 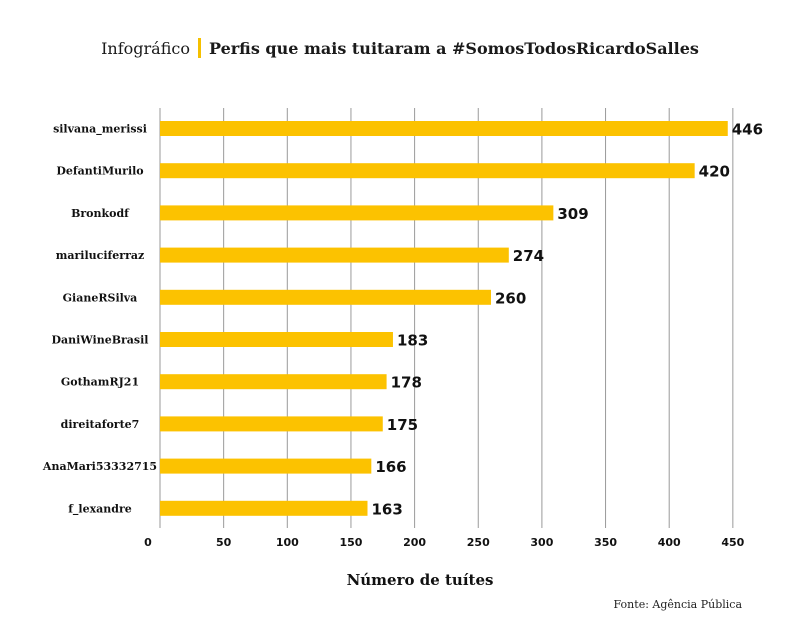 What do you see at coordinates (677, 604) in the screenshot?
I see `source-note: Fonte: Agência Pública` at bounding box center [677, 604].